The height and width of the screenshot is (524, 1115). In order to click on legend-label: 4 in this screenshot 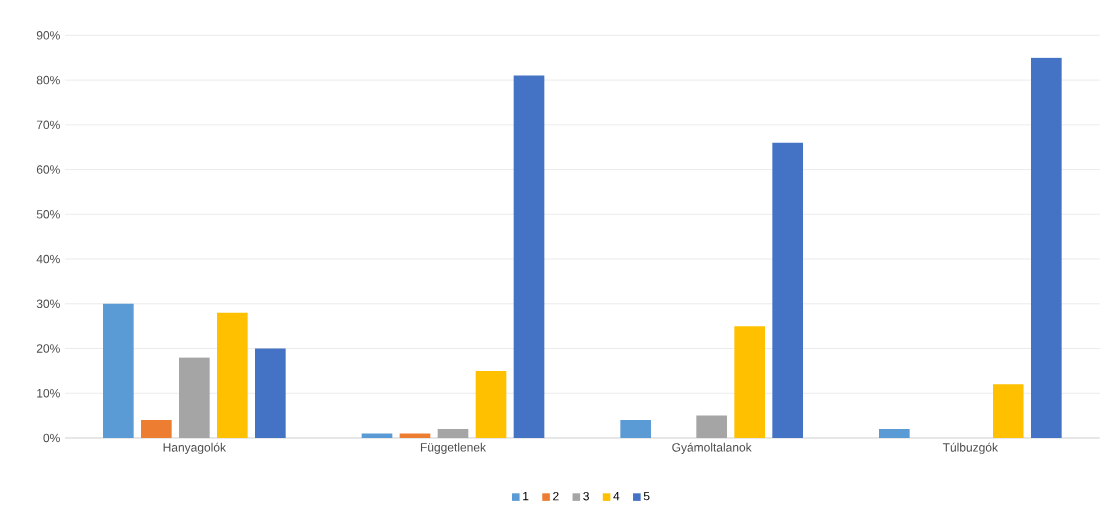, I will do `click(616, 496)`.